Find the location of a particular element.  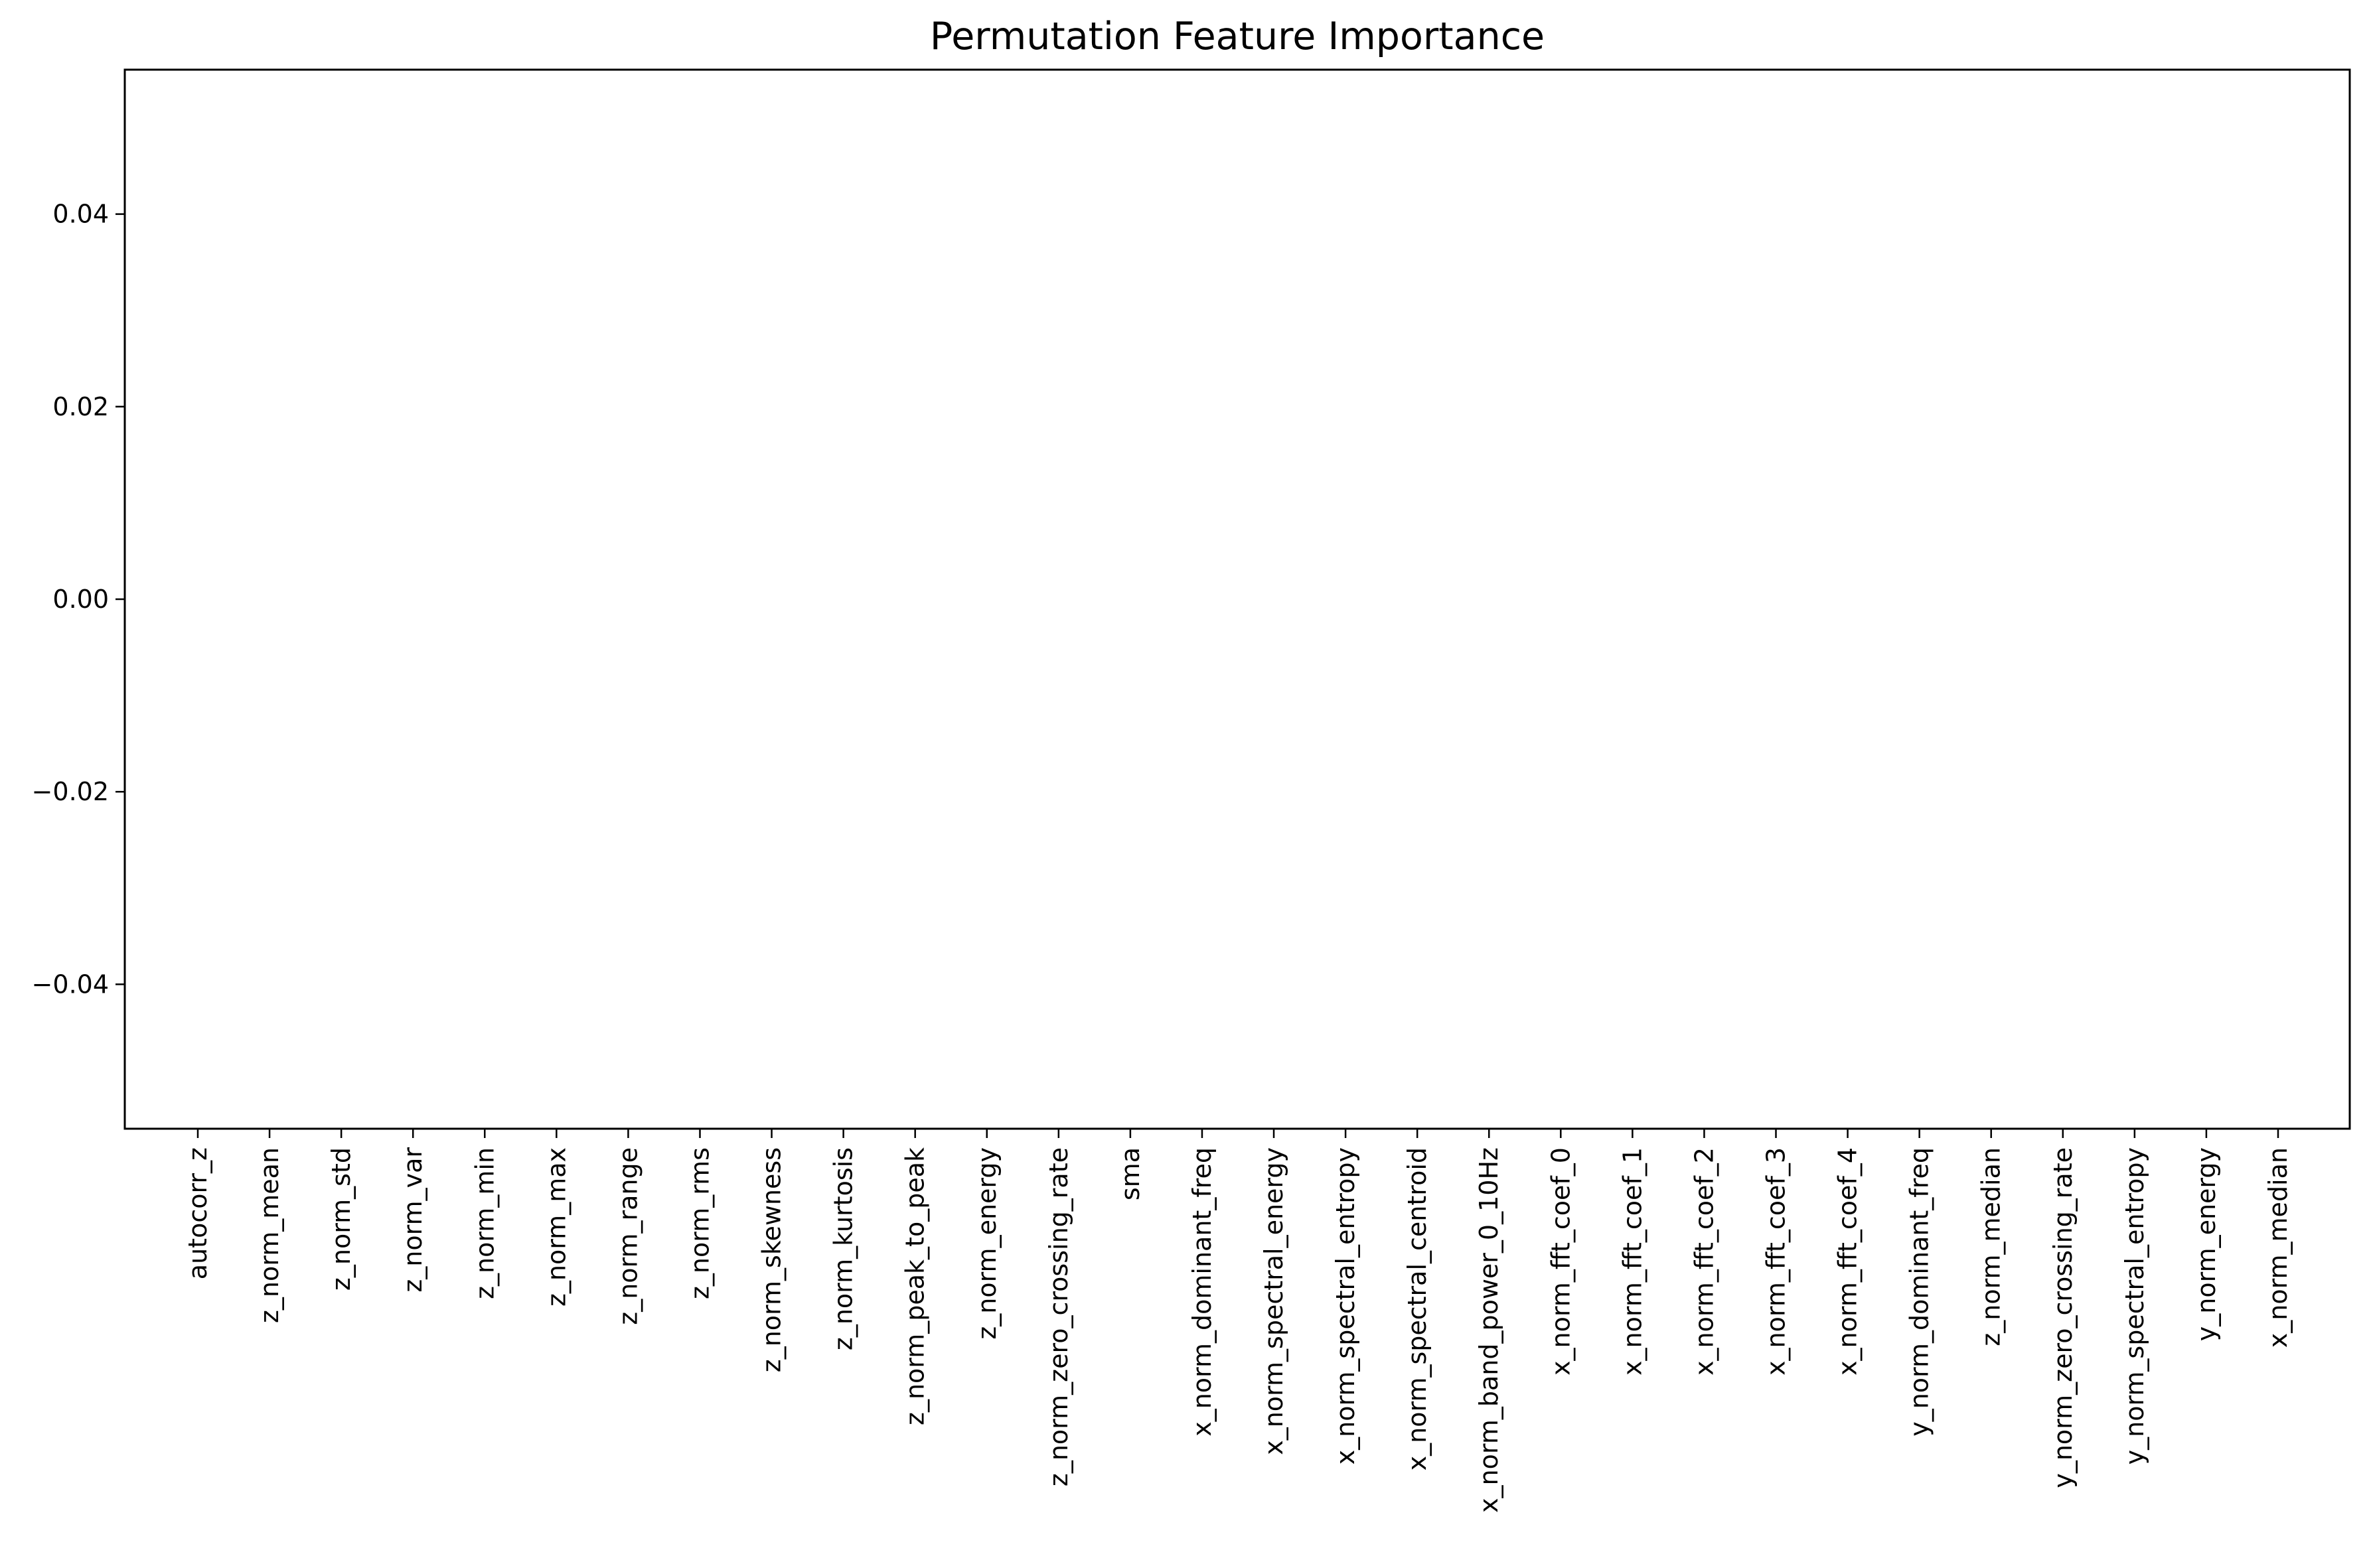

x-tick-label: x_norm_median is located at coordinates (2278, 1247).